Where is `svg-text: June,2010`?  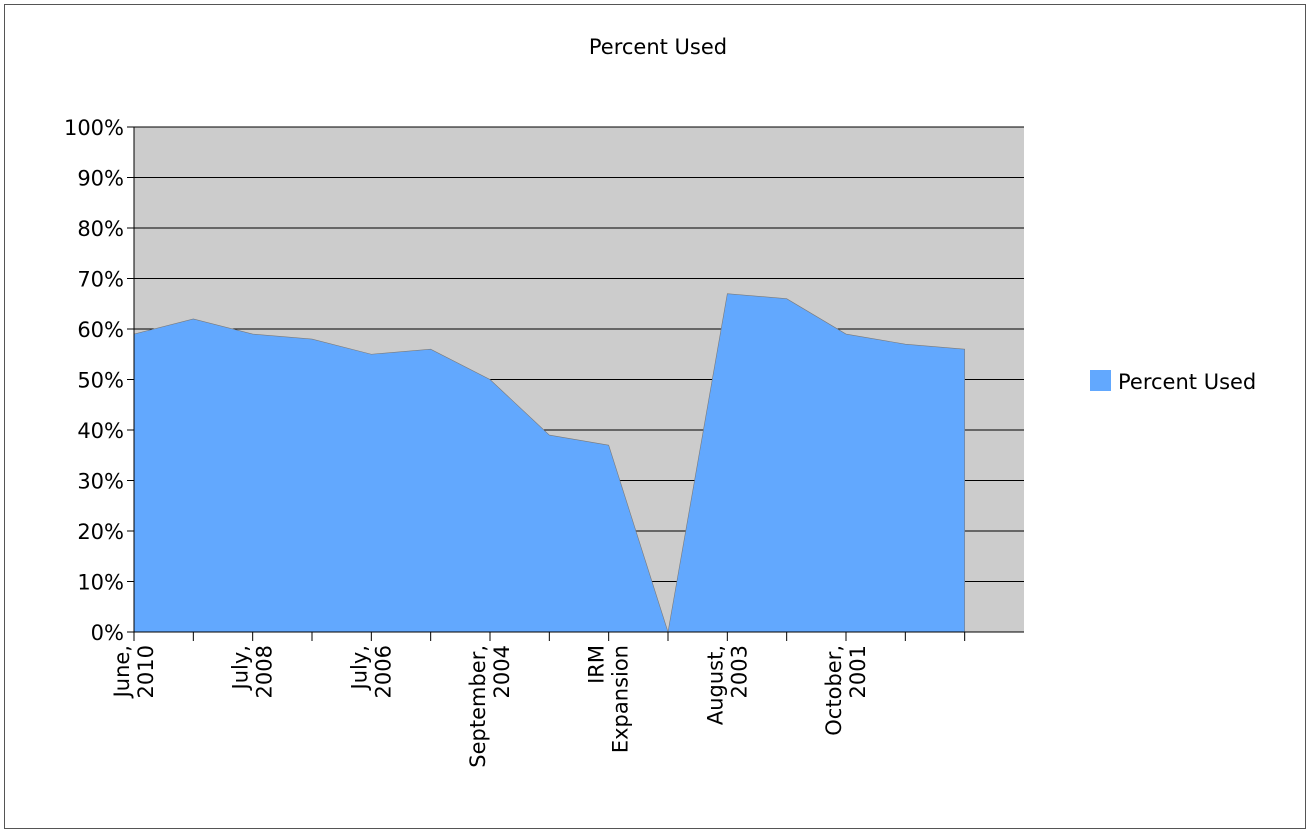
svg-text: June,2010 is located at coordinates (134, 672).